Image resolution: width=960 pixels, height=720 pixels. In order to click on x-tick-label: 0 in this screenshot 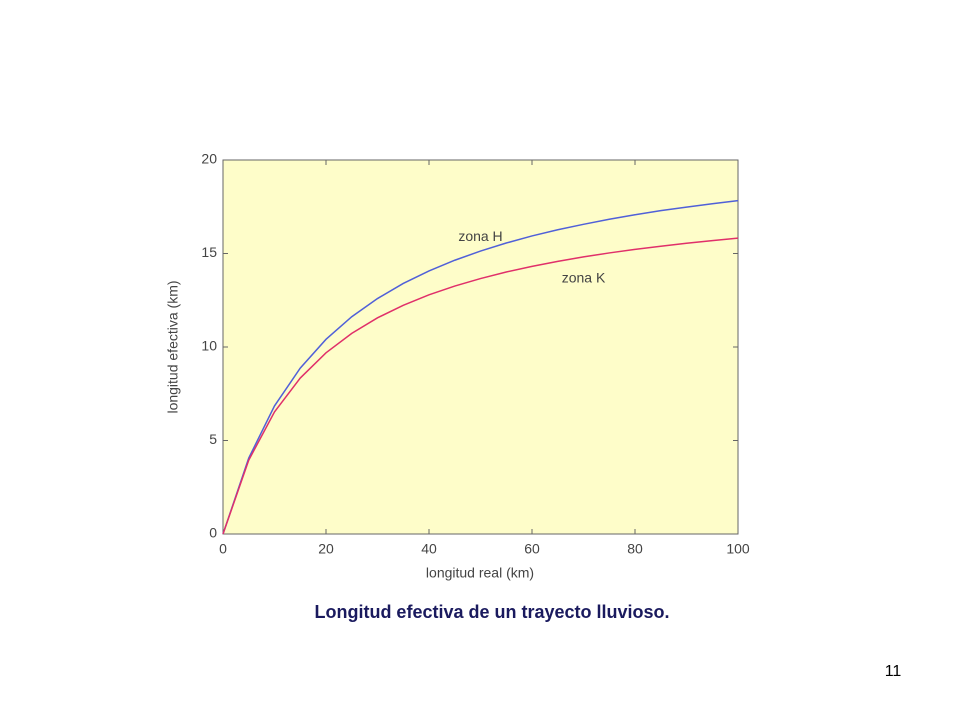, I will do `click(223, 549)`.